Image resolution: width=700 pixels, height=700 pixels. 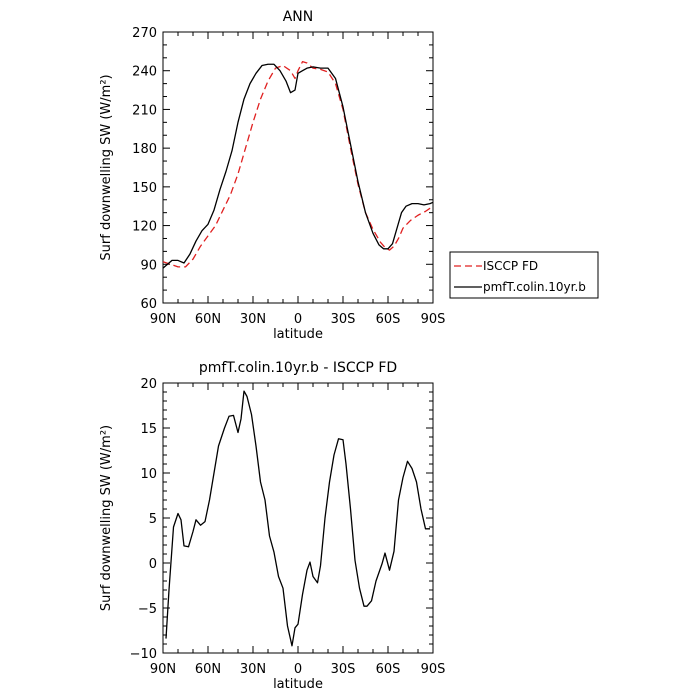 What do you see at coordinates (144, 149) in the screenshot?
I see `y-tick-label: 180` at bounding box center [144, 149].